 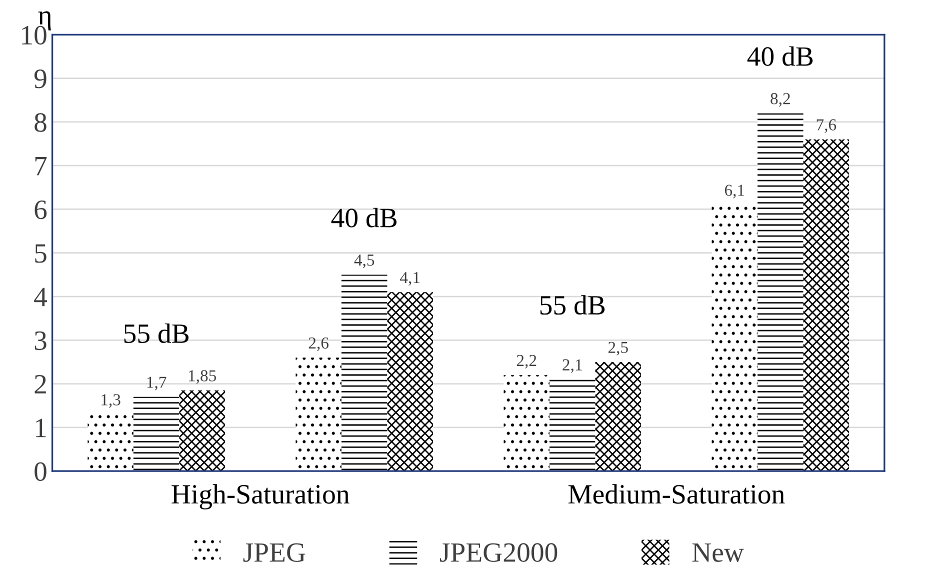 I want to click on y-tick-label: 8, so click(x=40, y=122).